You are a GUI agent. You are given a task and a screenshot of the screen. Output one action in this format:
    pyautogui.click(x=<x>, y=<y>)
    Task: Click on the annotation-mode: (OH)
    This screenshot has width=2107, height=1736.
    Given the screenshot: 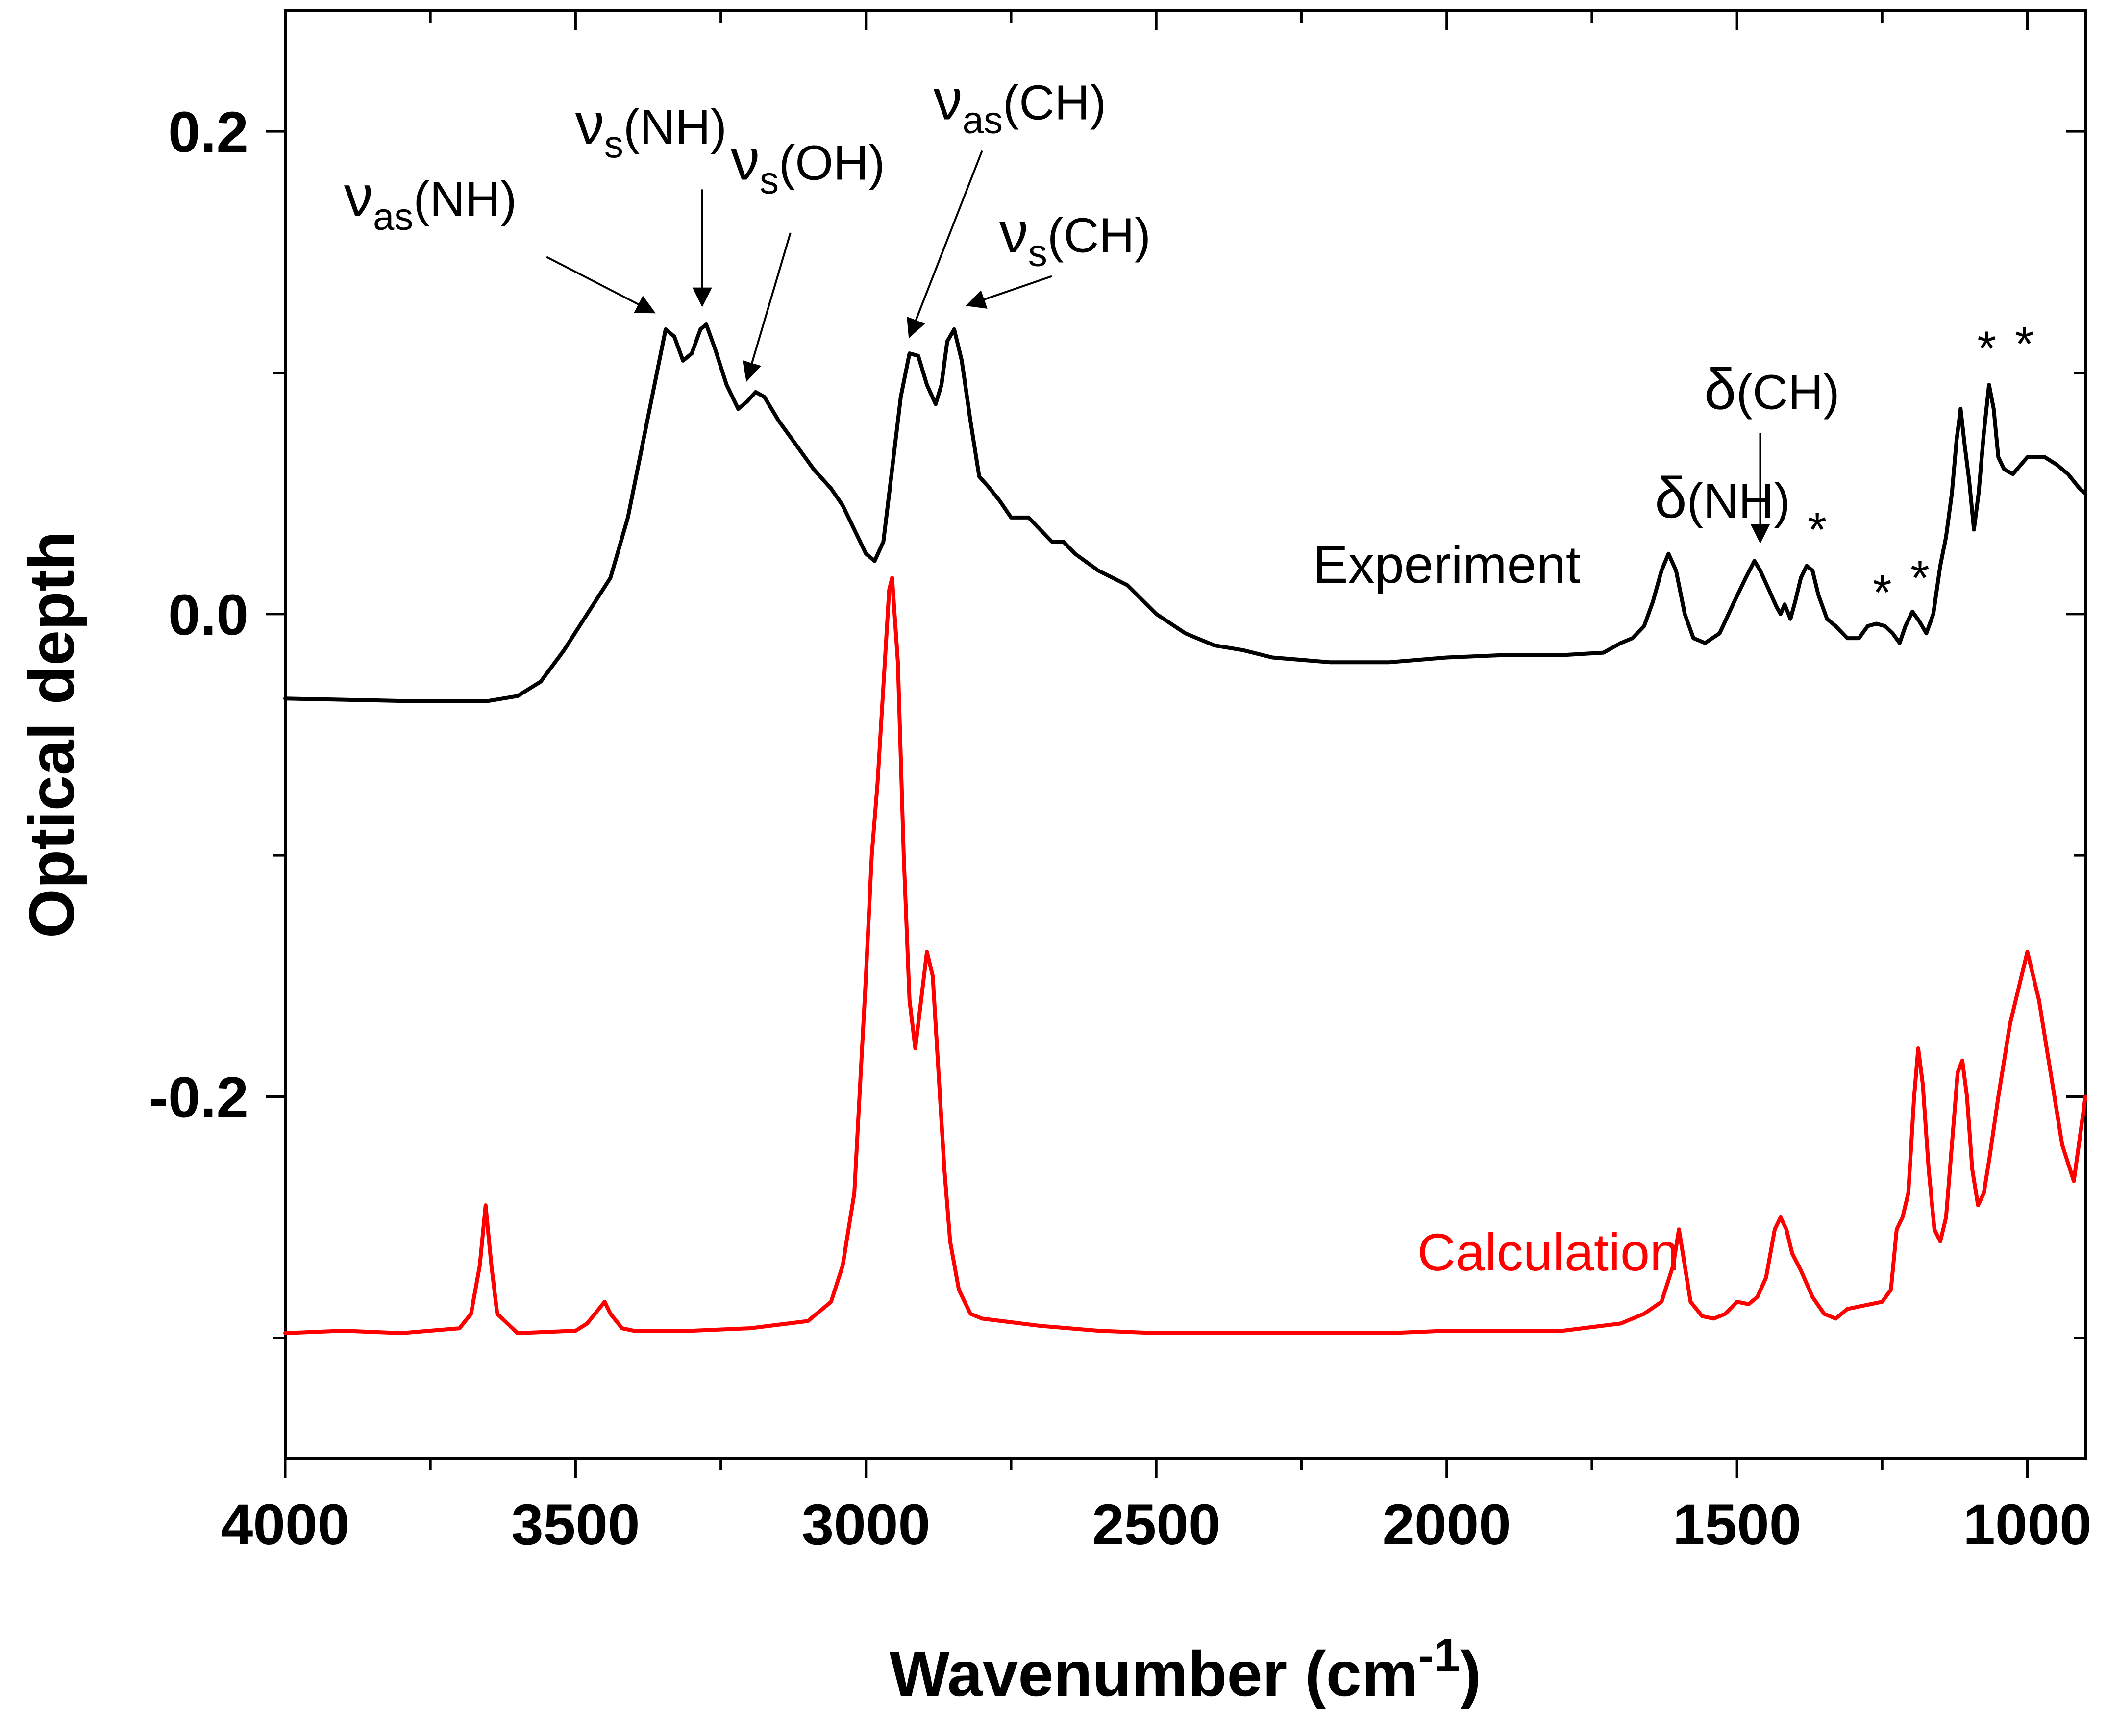 What is the action you would take?
    pyautogui.click(x=832, y=164)
    